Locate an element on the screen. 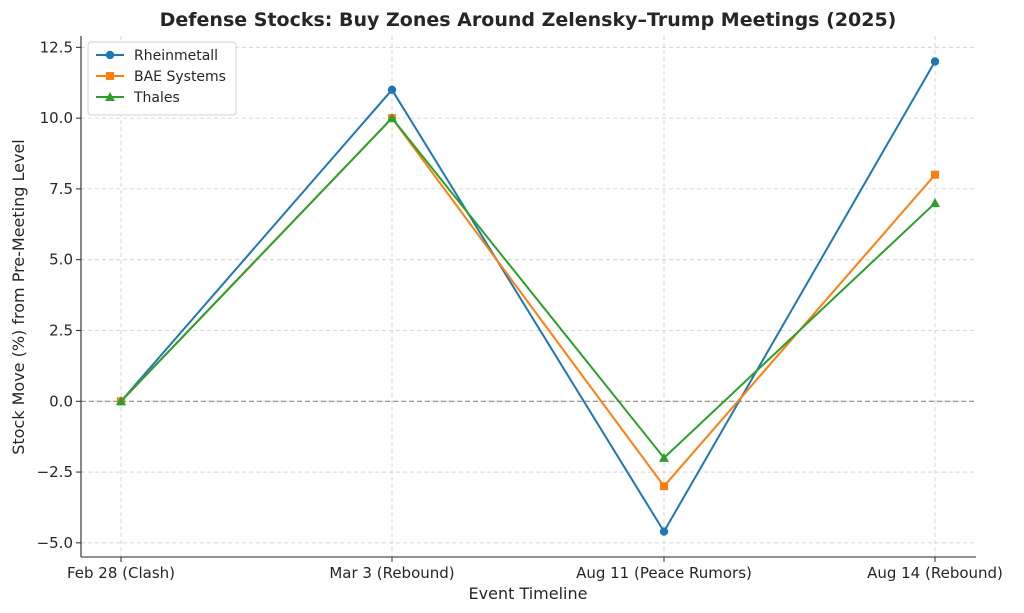 This screenshot has height=613, width=1024. legend-box is located at coordinates (162, 78).